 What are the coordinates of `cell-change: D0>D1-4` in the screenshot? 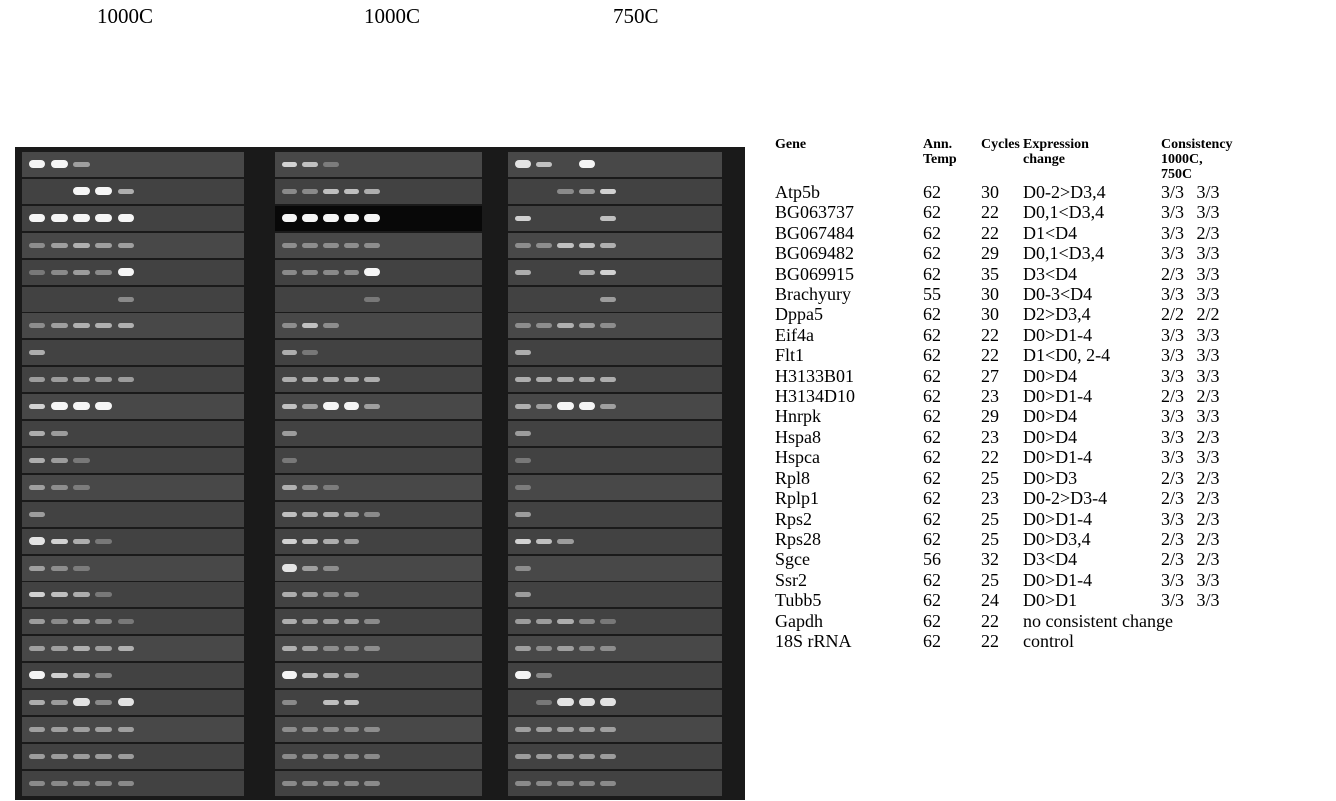 It's located at (1058, 579).